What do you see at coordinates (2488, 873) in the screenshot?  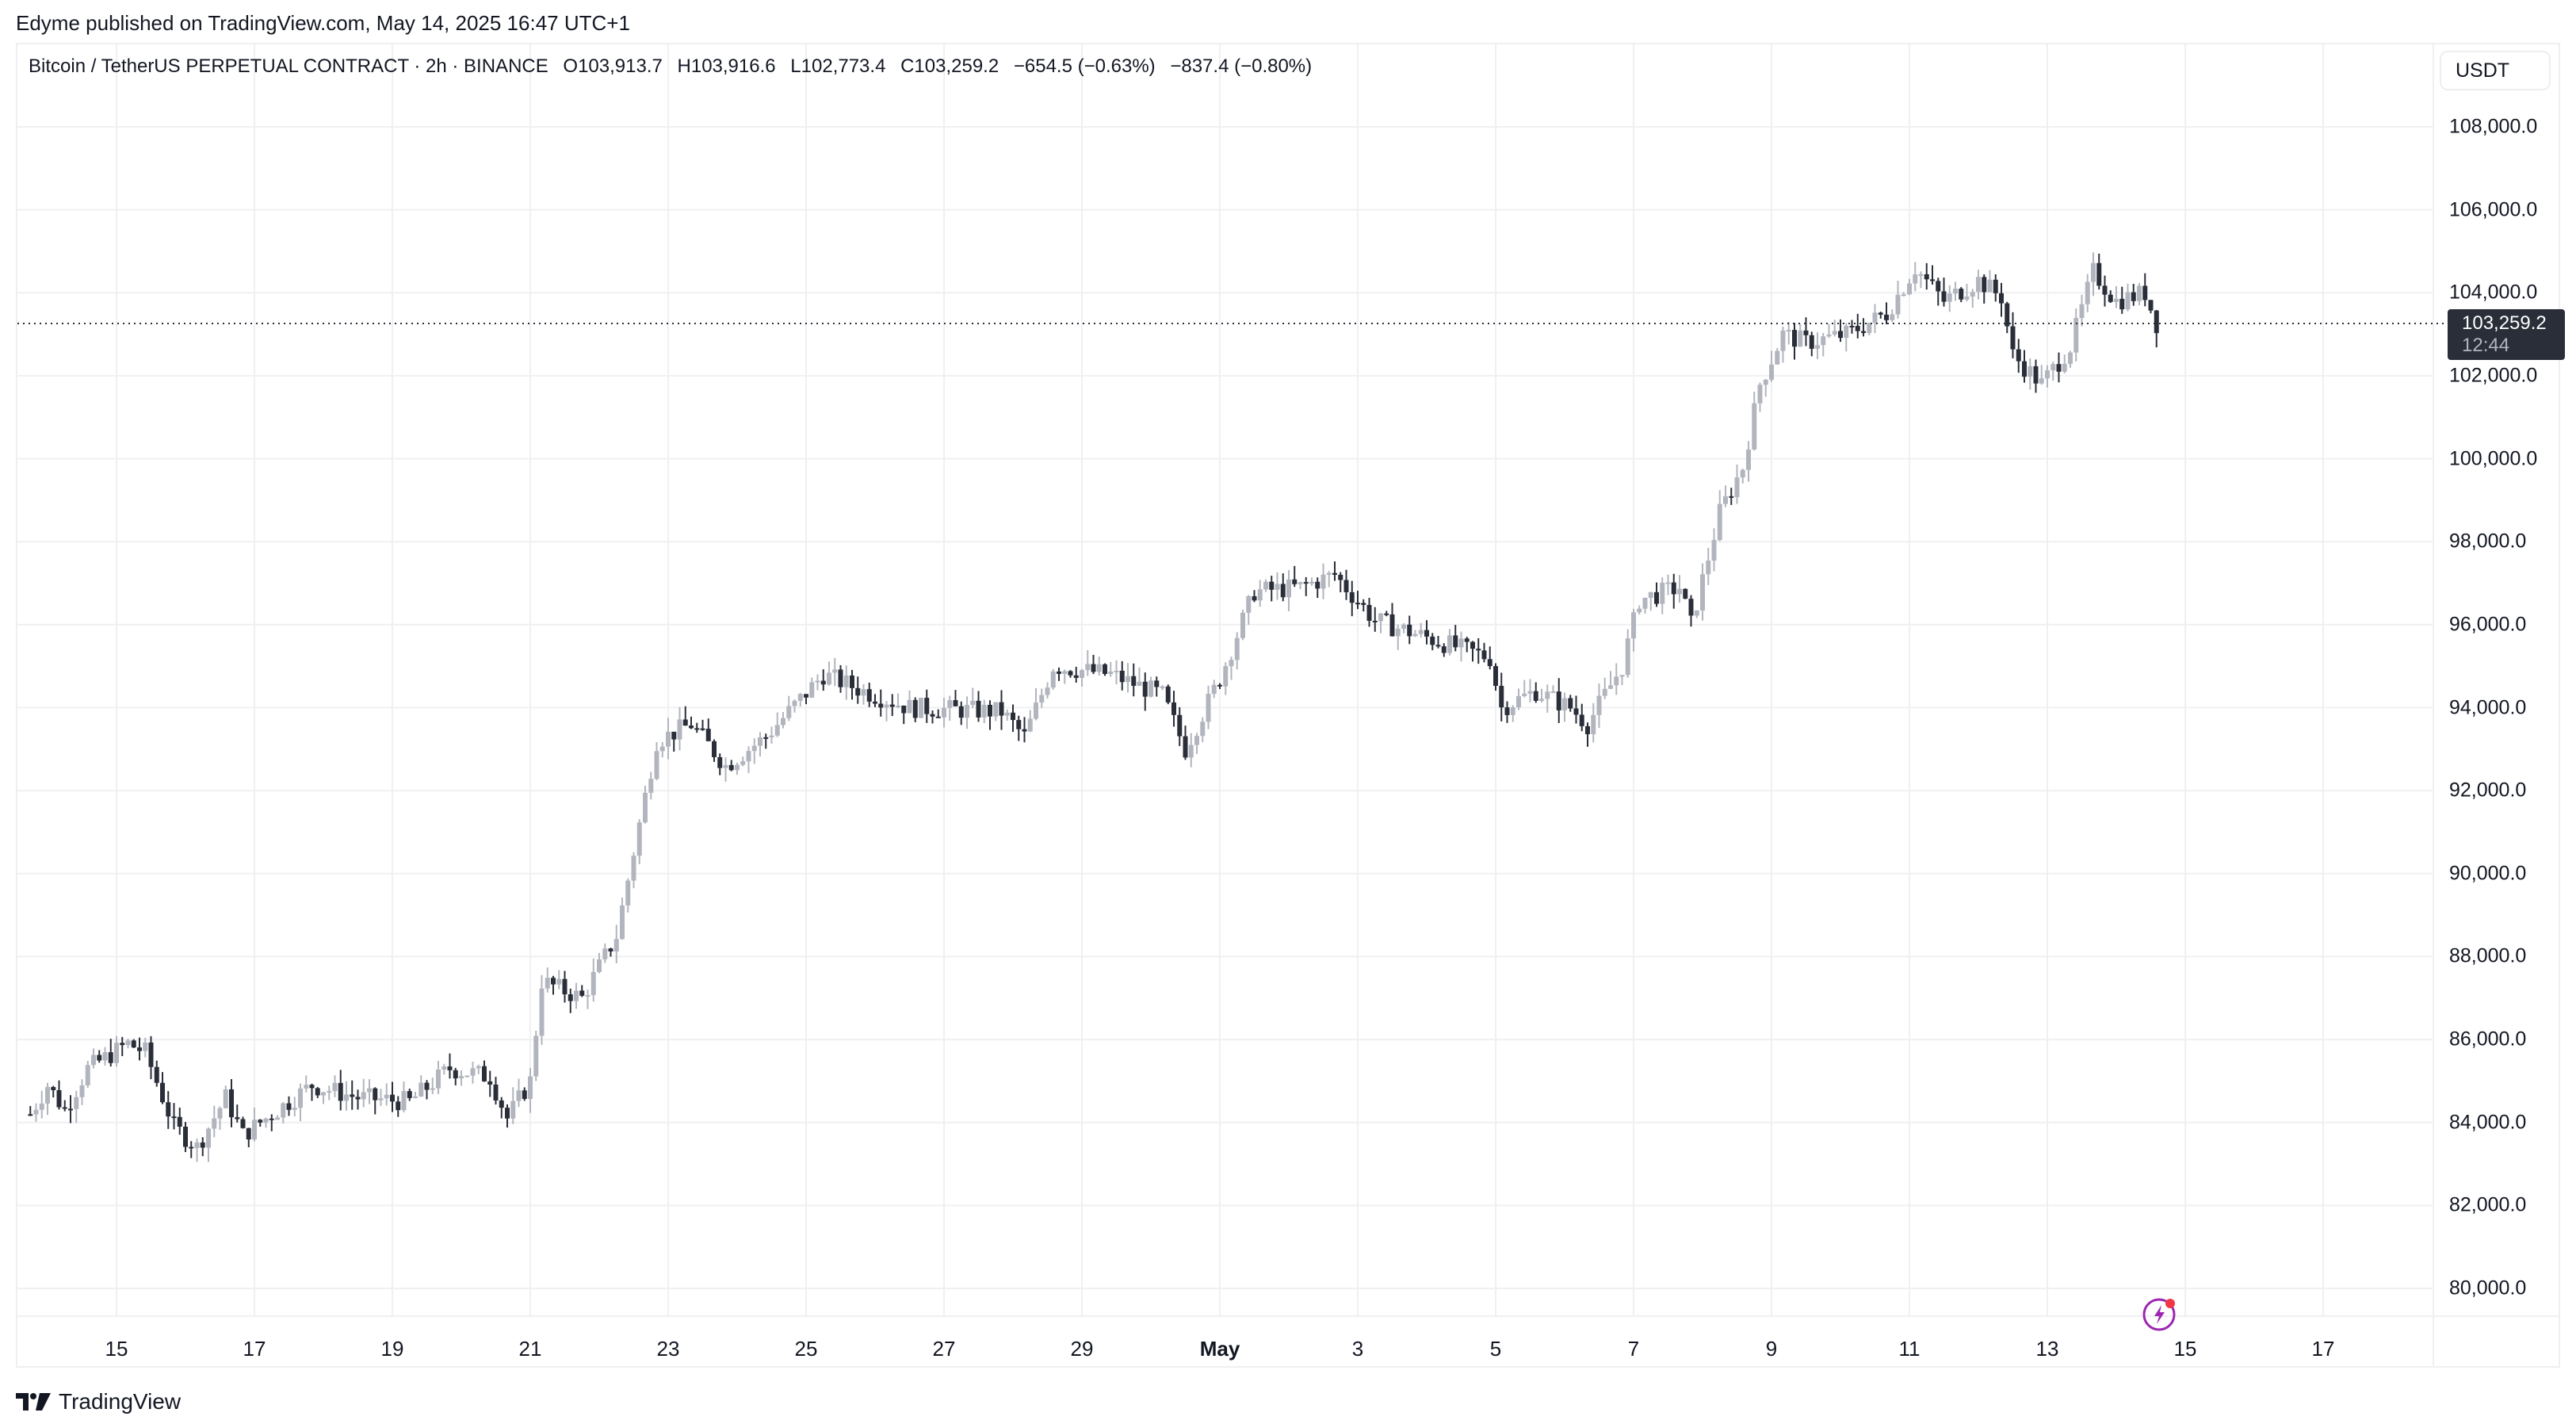 I see `price-tick-label: 90,000.0` at bounding box center [2488, 873].